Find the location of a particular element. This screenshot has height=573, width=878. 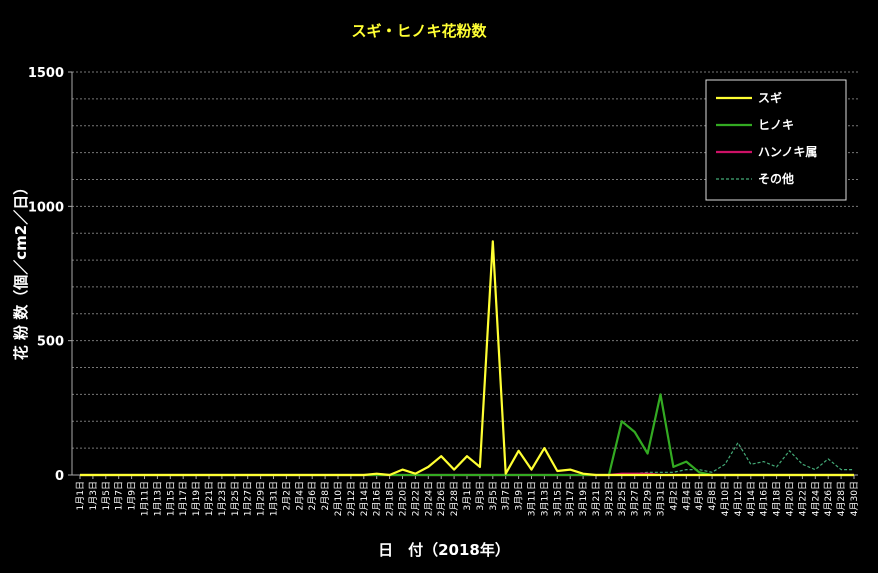

x-tick-label: 4月16日 is located at coordinates (764, 498).